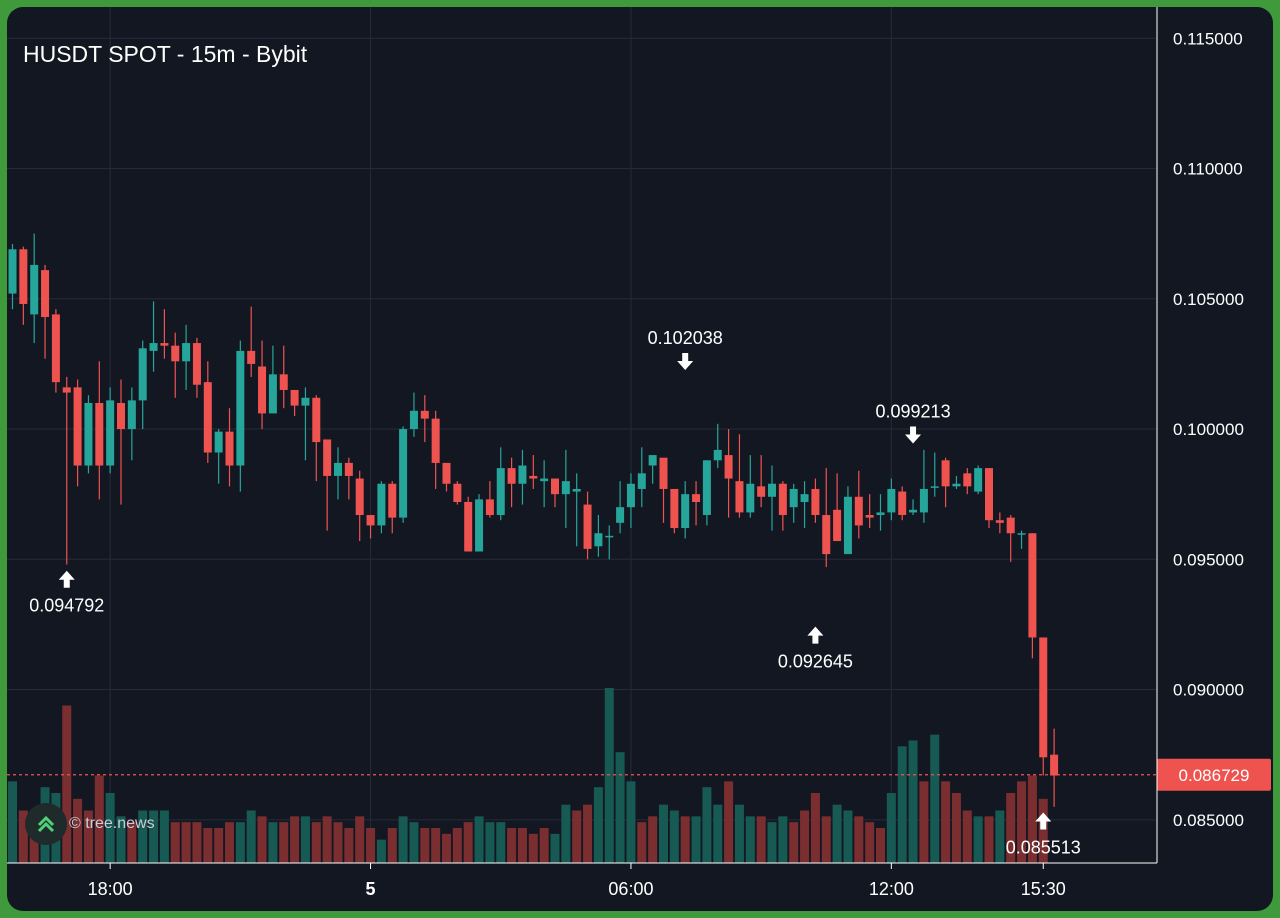 This screenshot has width=1280, height=918. I want to click on y-tick-label: 0.090000, so click(1208, 690).